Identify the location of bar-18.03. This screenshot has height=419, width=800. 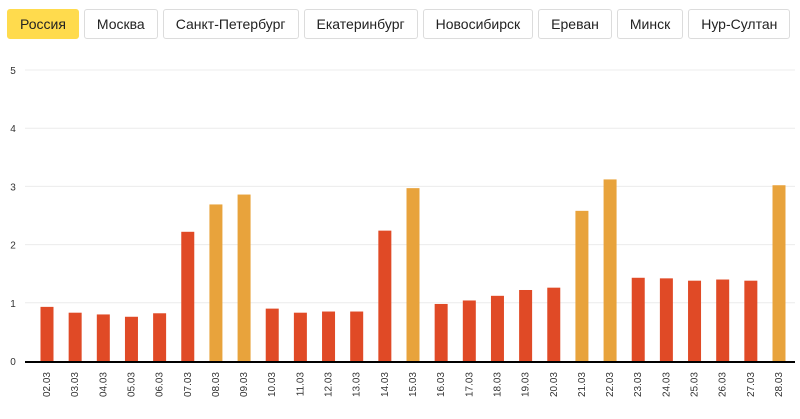
(497, 328).